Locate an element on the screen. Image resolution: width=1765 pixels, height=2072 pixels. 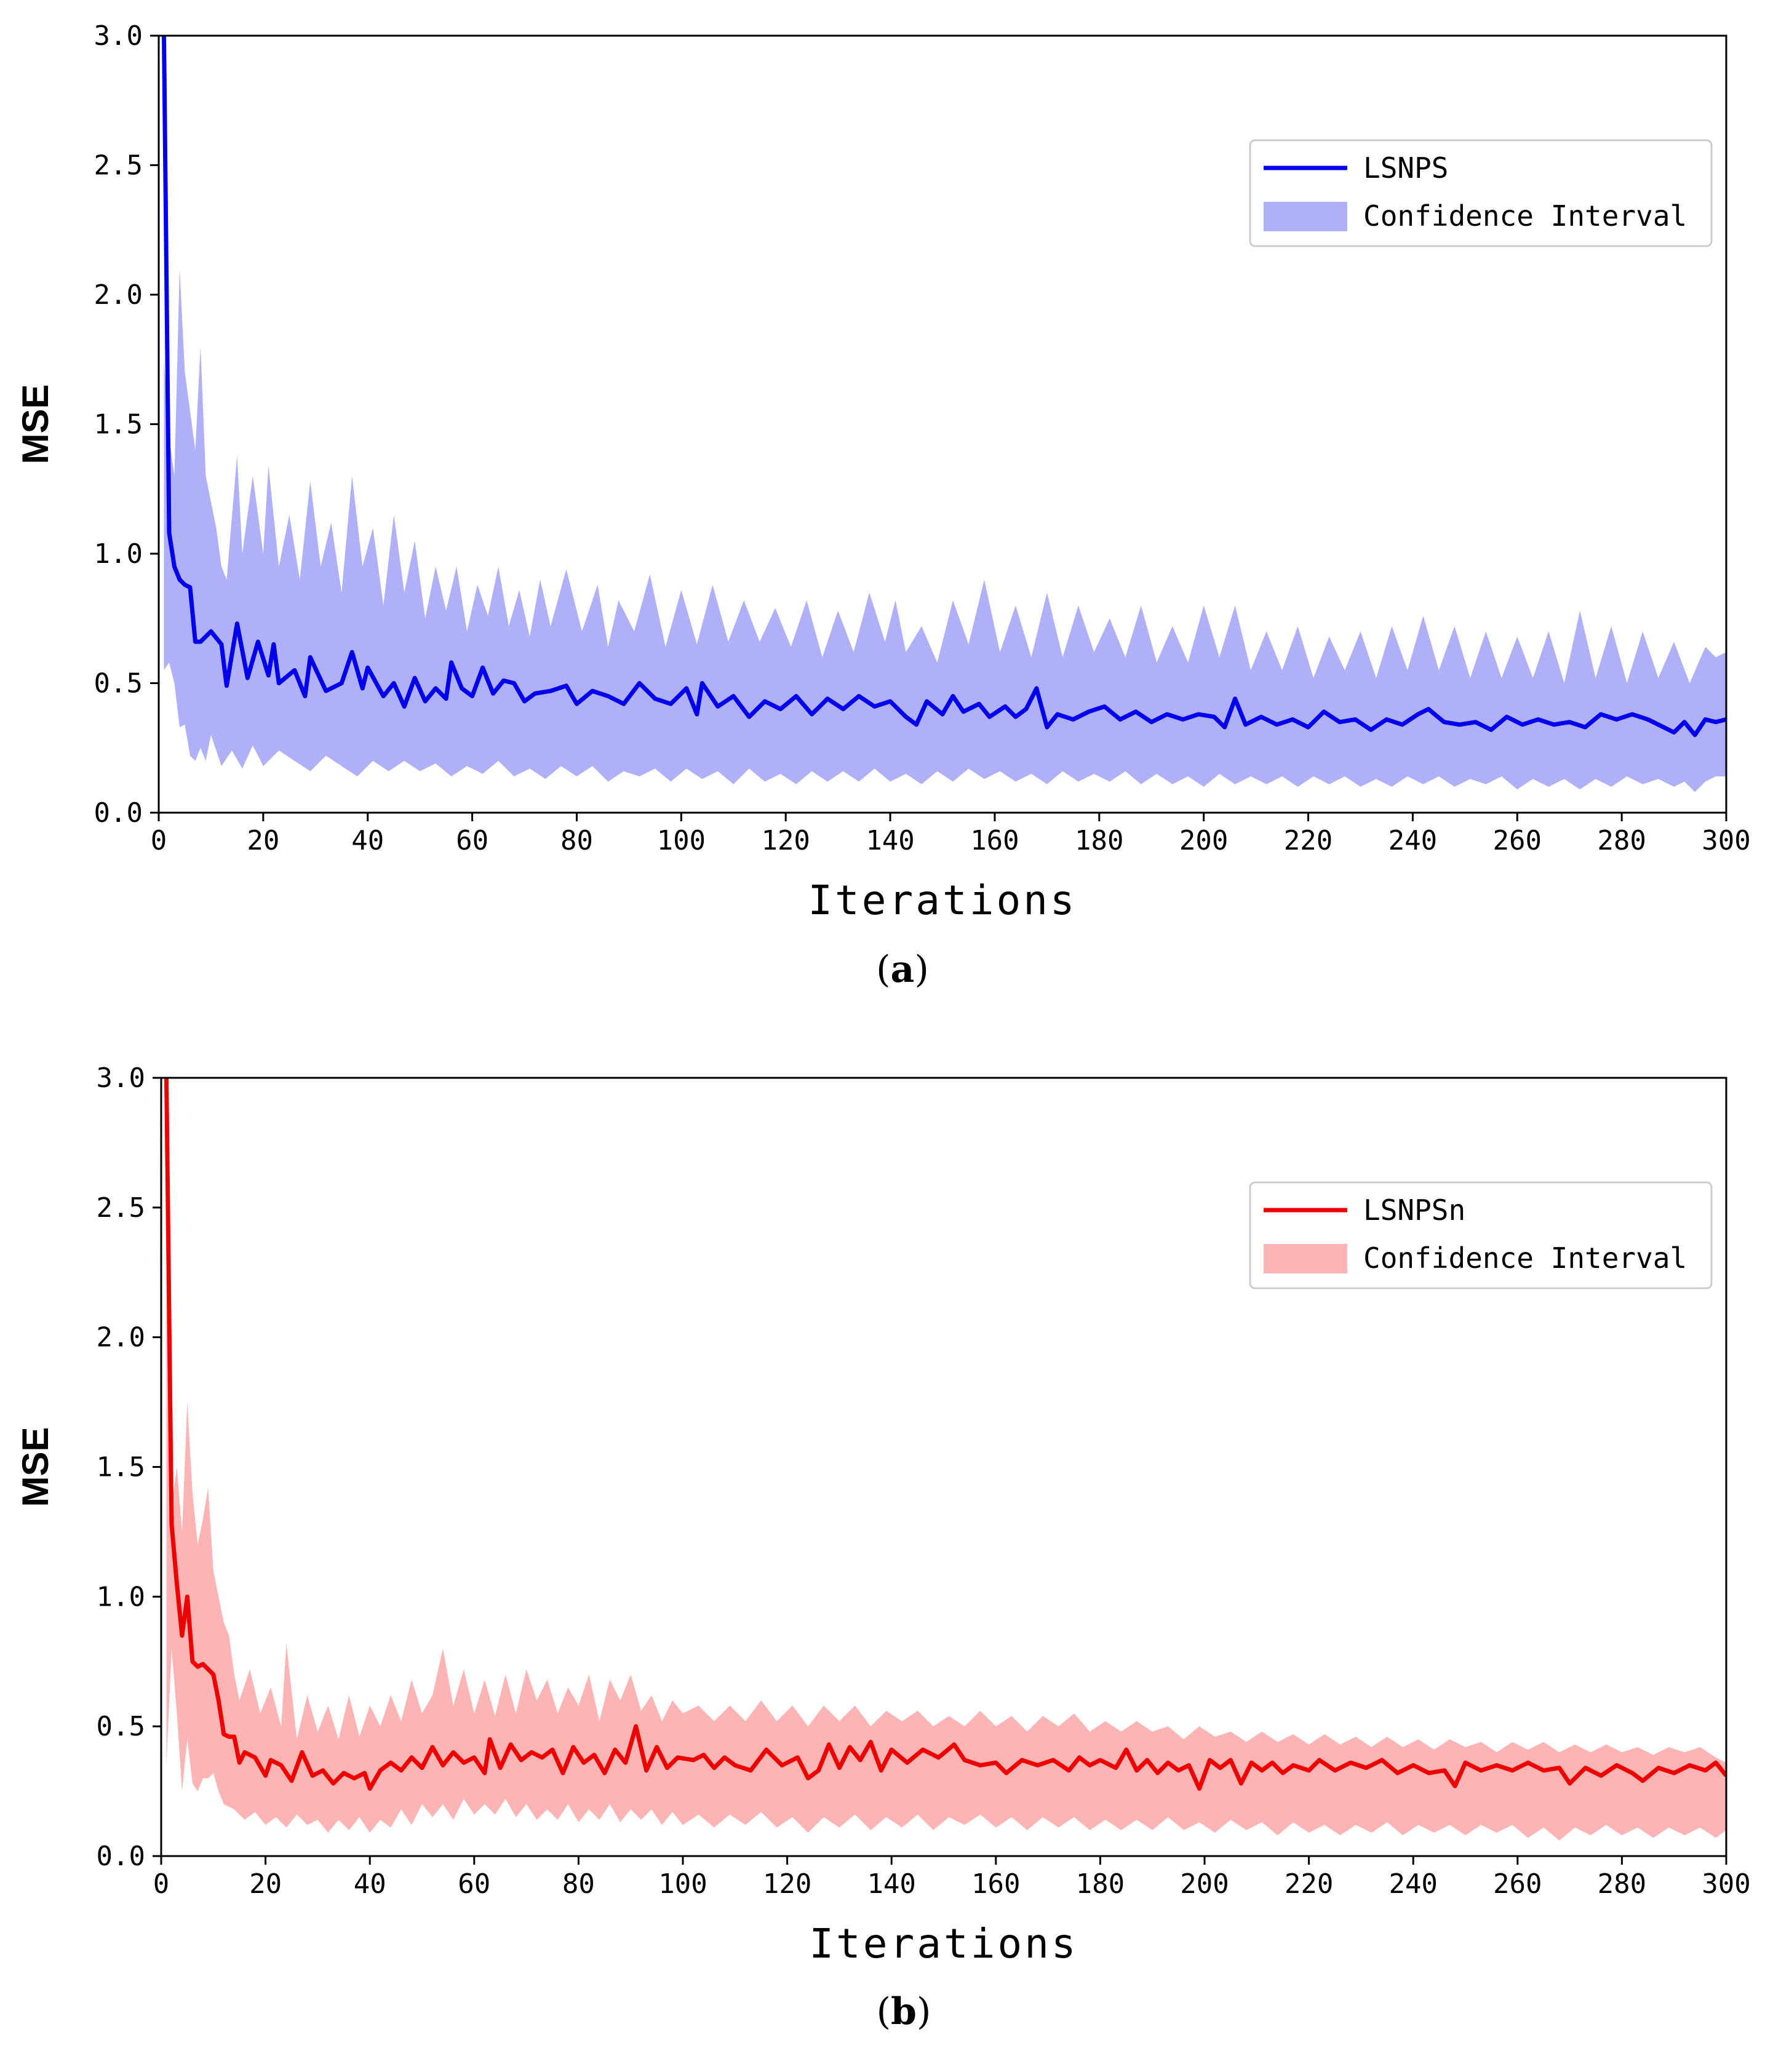
panel-caption: (b) is located at coordinates (904, 2012).